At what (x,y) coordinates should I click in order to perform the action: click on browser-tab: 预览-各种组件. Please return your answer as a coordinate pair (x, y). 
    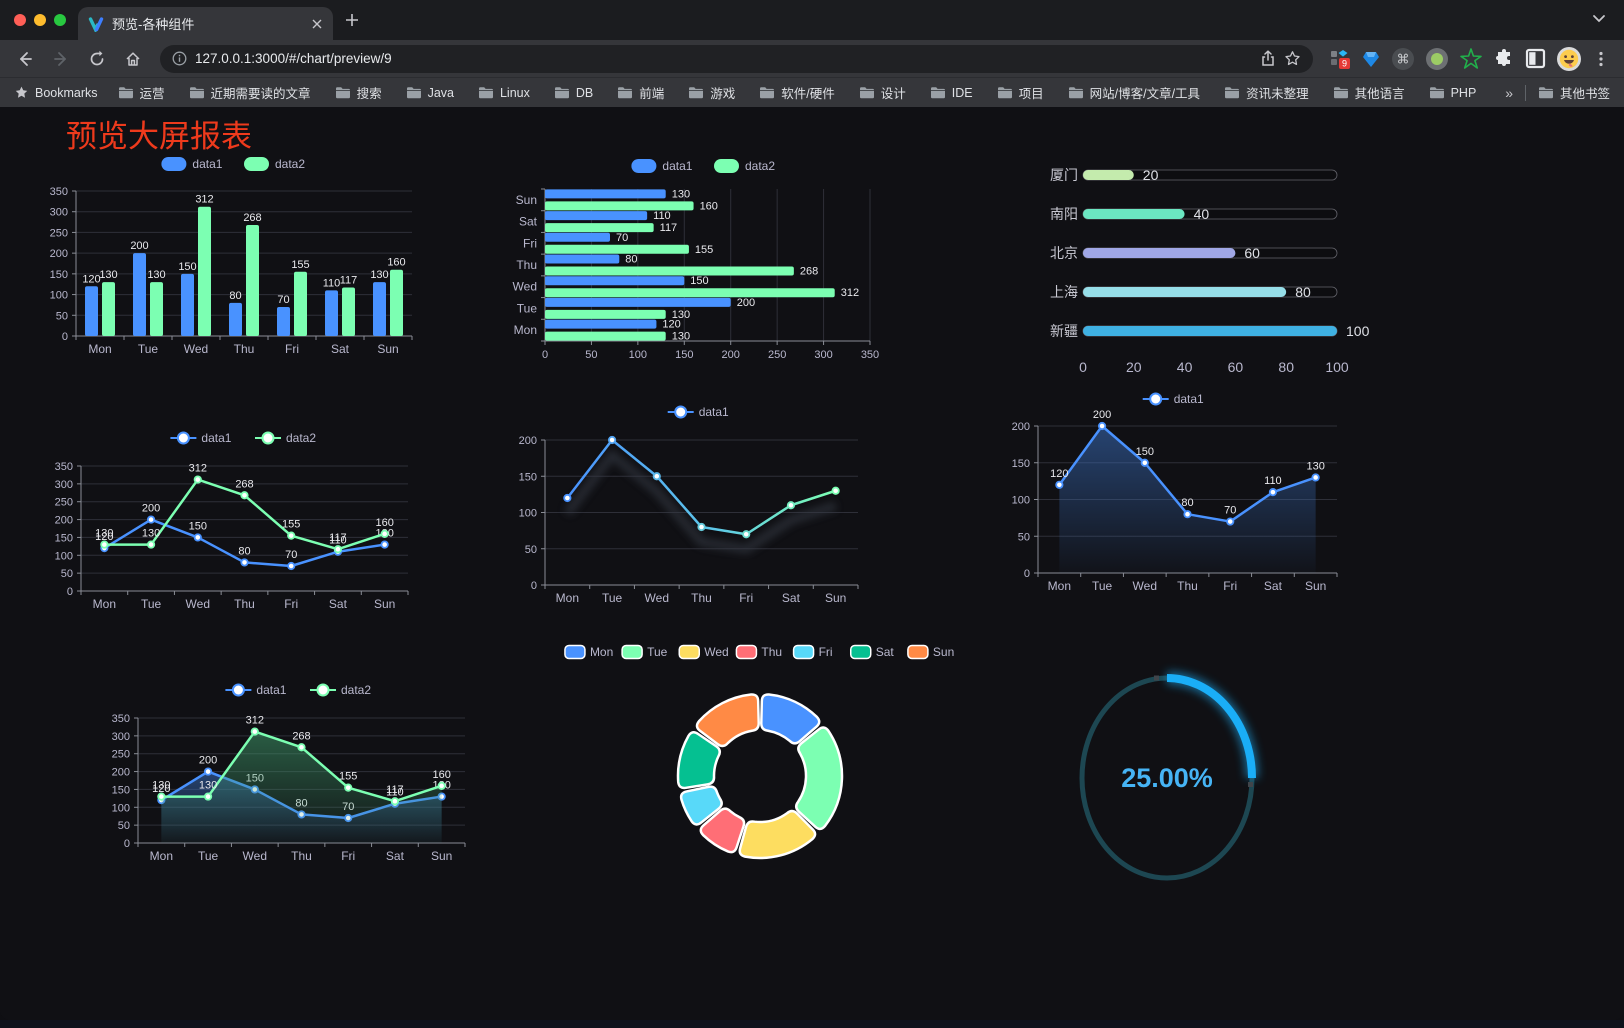
    Looking at the image, I should click on (205, 23).